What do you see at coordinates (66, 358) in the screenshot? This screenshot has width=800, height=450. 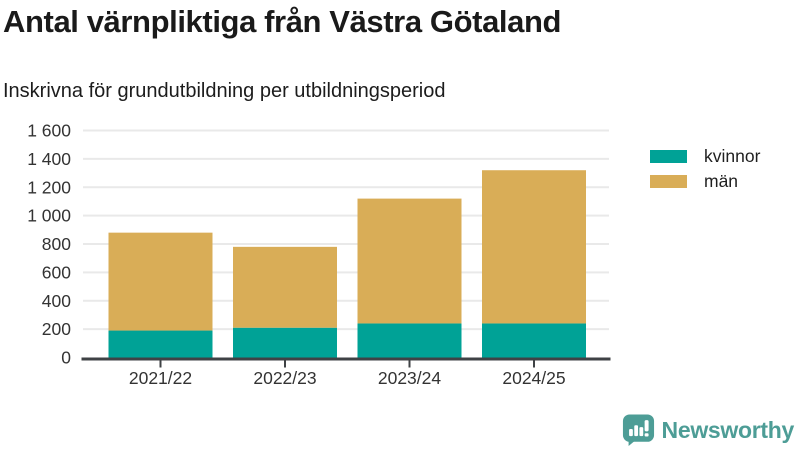 I see `y-tick-label: 0` at bounding box center [66, 358].